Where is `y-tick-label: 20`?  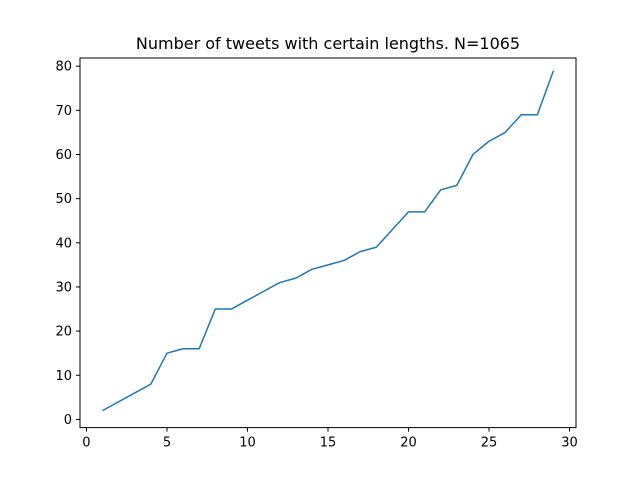 y-tick-label: 20 is located at coordinates (63, 332).